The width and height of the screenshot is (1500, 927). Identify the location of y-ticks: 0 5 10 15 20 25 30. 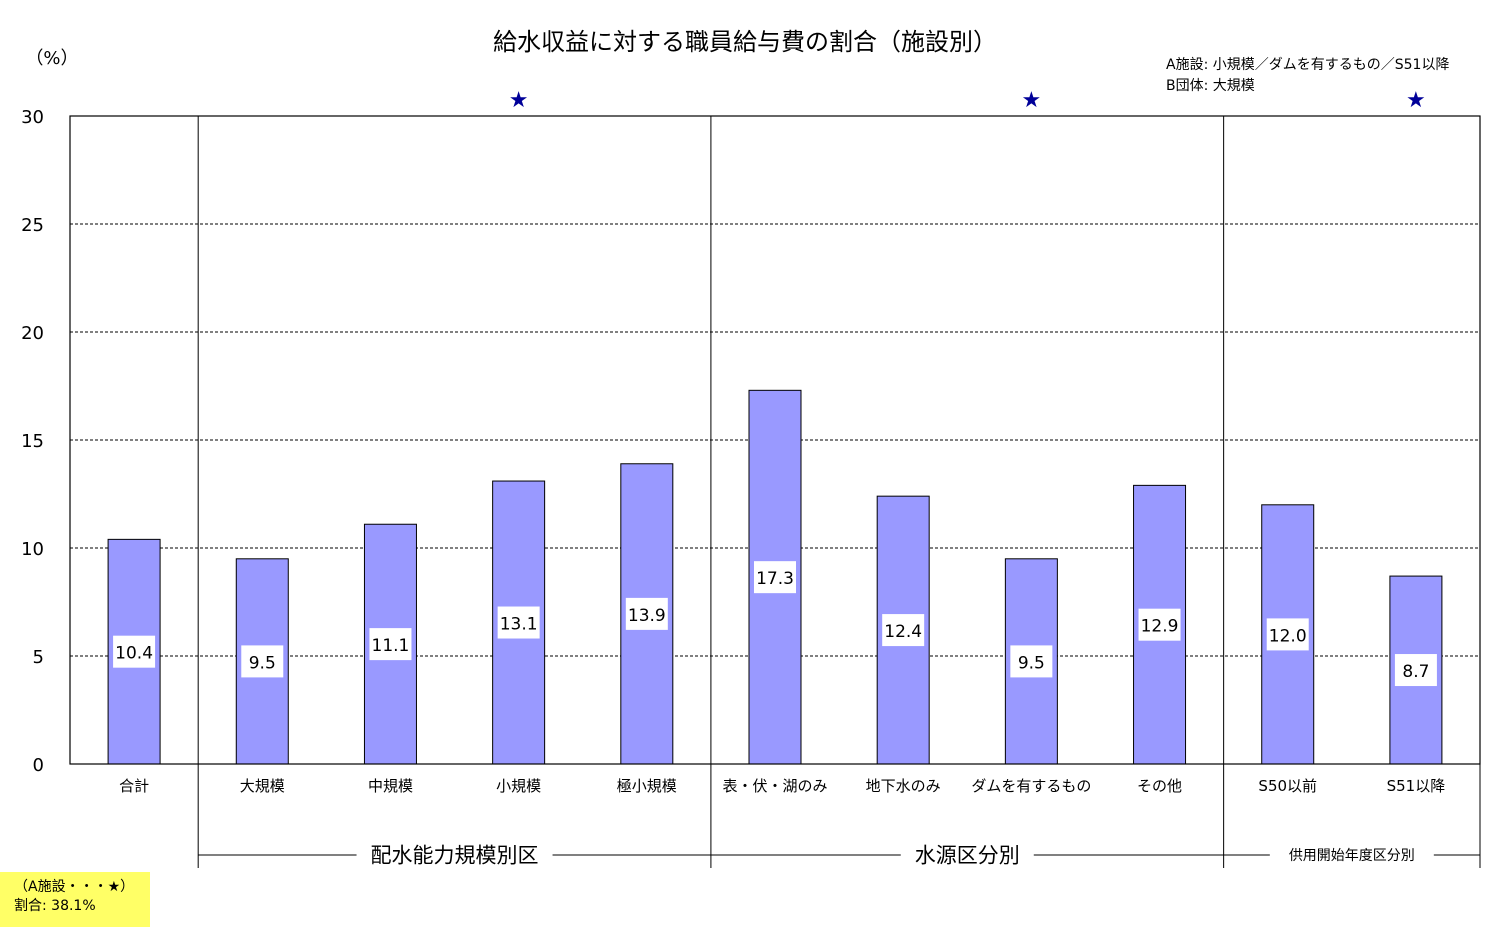
(32, 441).